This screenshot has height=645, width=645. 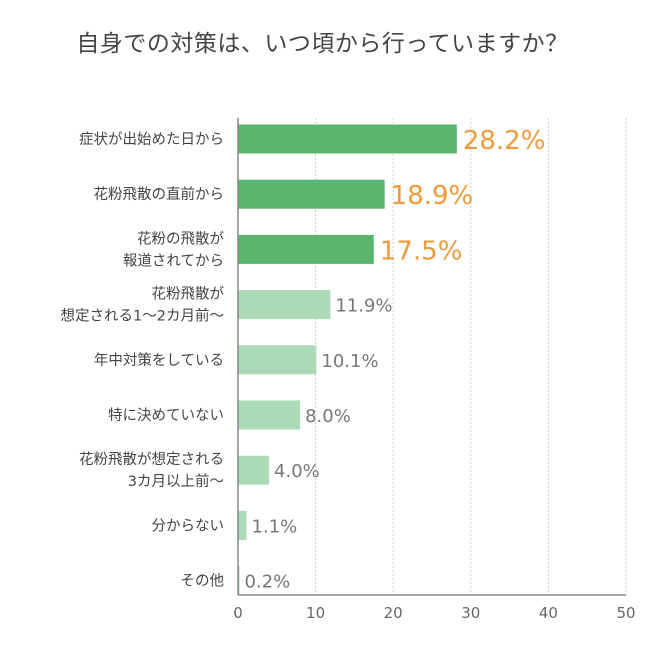 What do you see at coordinates (470, 613) in the screenshot?
I see `x-tick-label: 30` at bounding box center [470, 613].